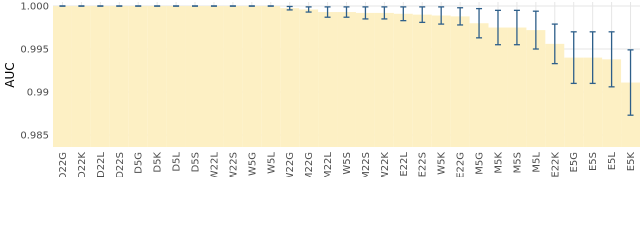 The width and height of the screenshot is (640, 240). I want to click on x-tick-label: W5S, so click(347, 163).